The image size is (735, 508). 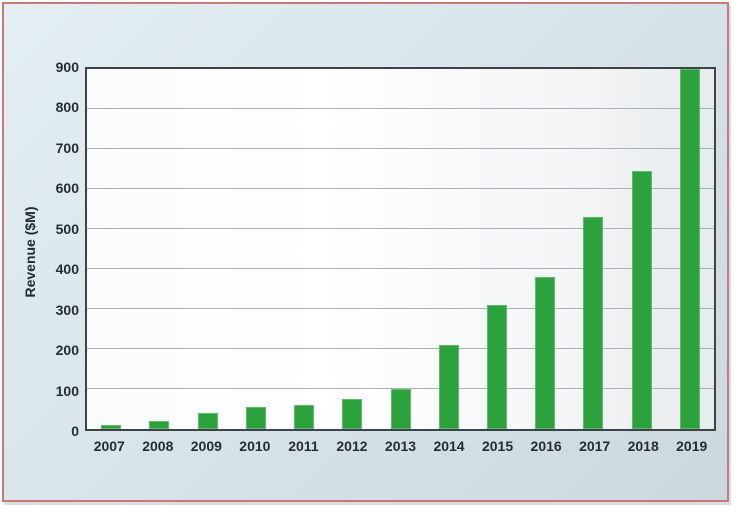 I want to click on bar-2007, so click(x=111, y=427).